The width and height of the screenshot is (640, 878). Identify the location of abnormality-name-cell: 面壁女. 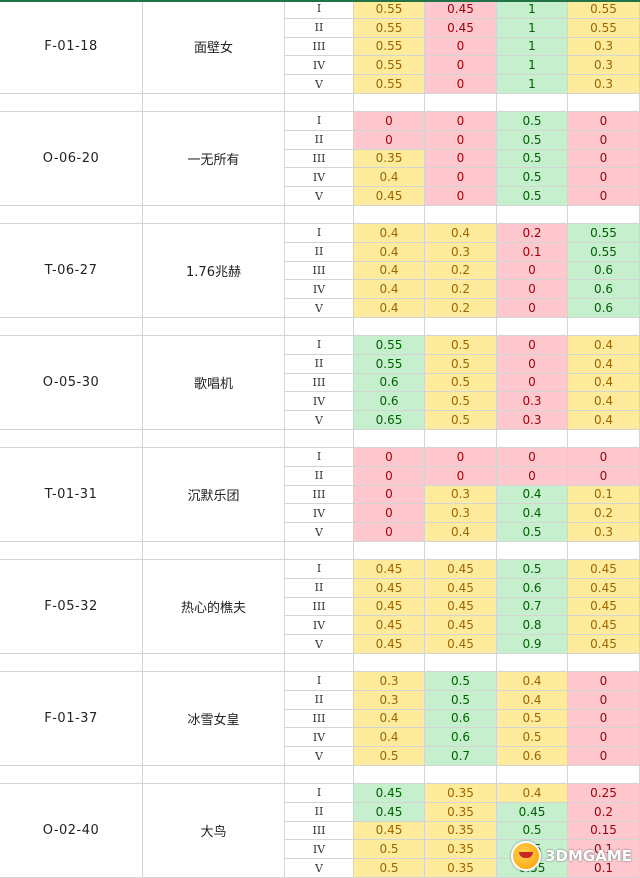
(214, 47).